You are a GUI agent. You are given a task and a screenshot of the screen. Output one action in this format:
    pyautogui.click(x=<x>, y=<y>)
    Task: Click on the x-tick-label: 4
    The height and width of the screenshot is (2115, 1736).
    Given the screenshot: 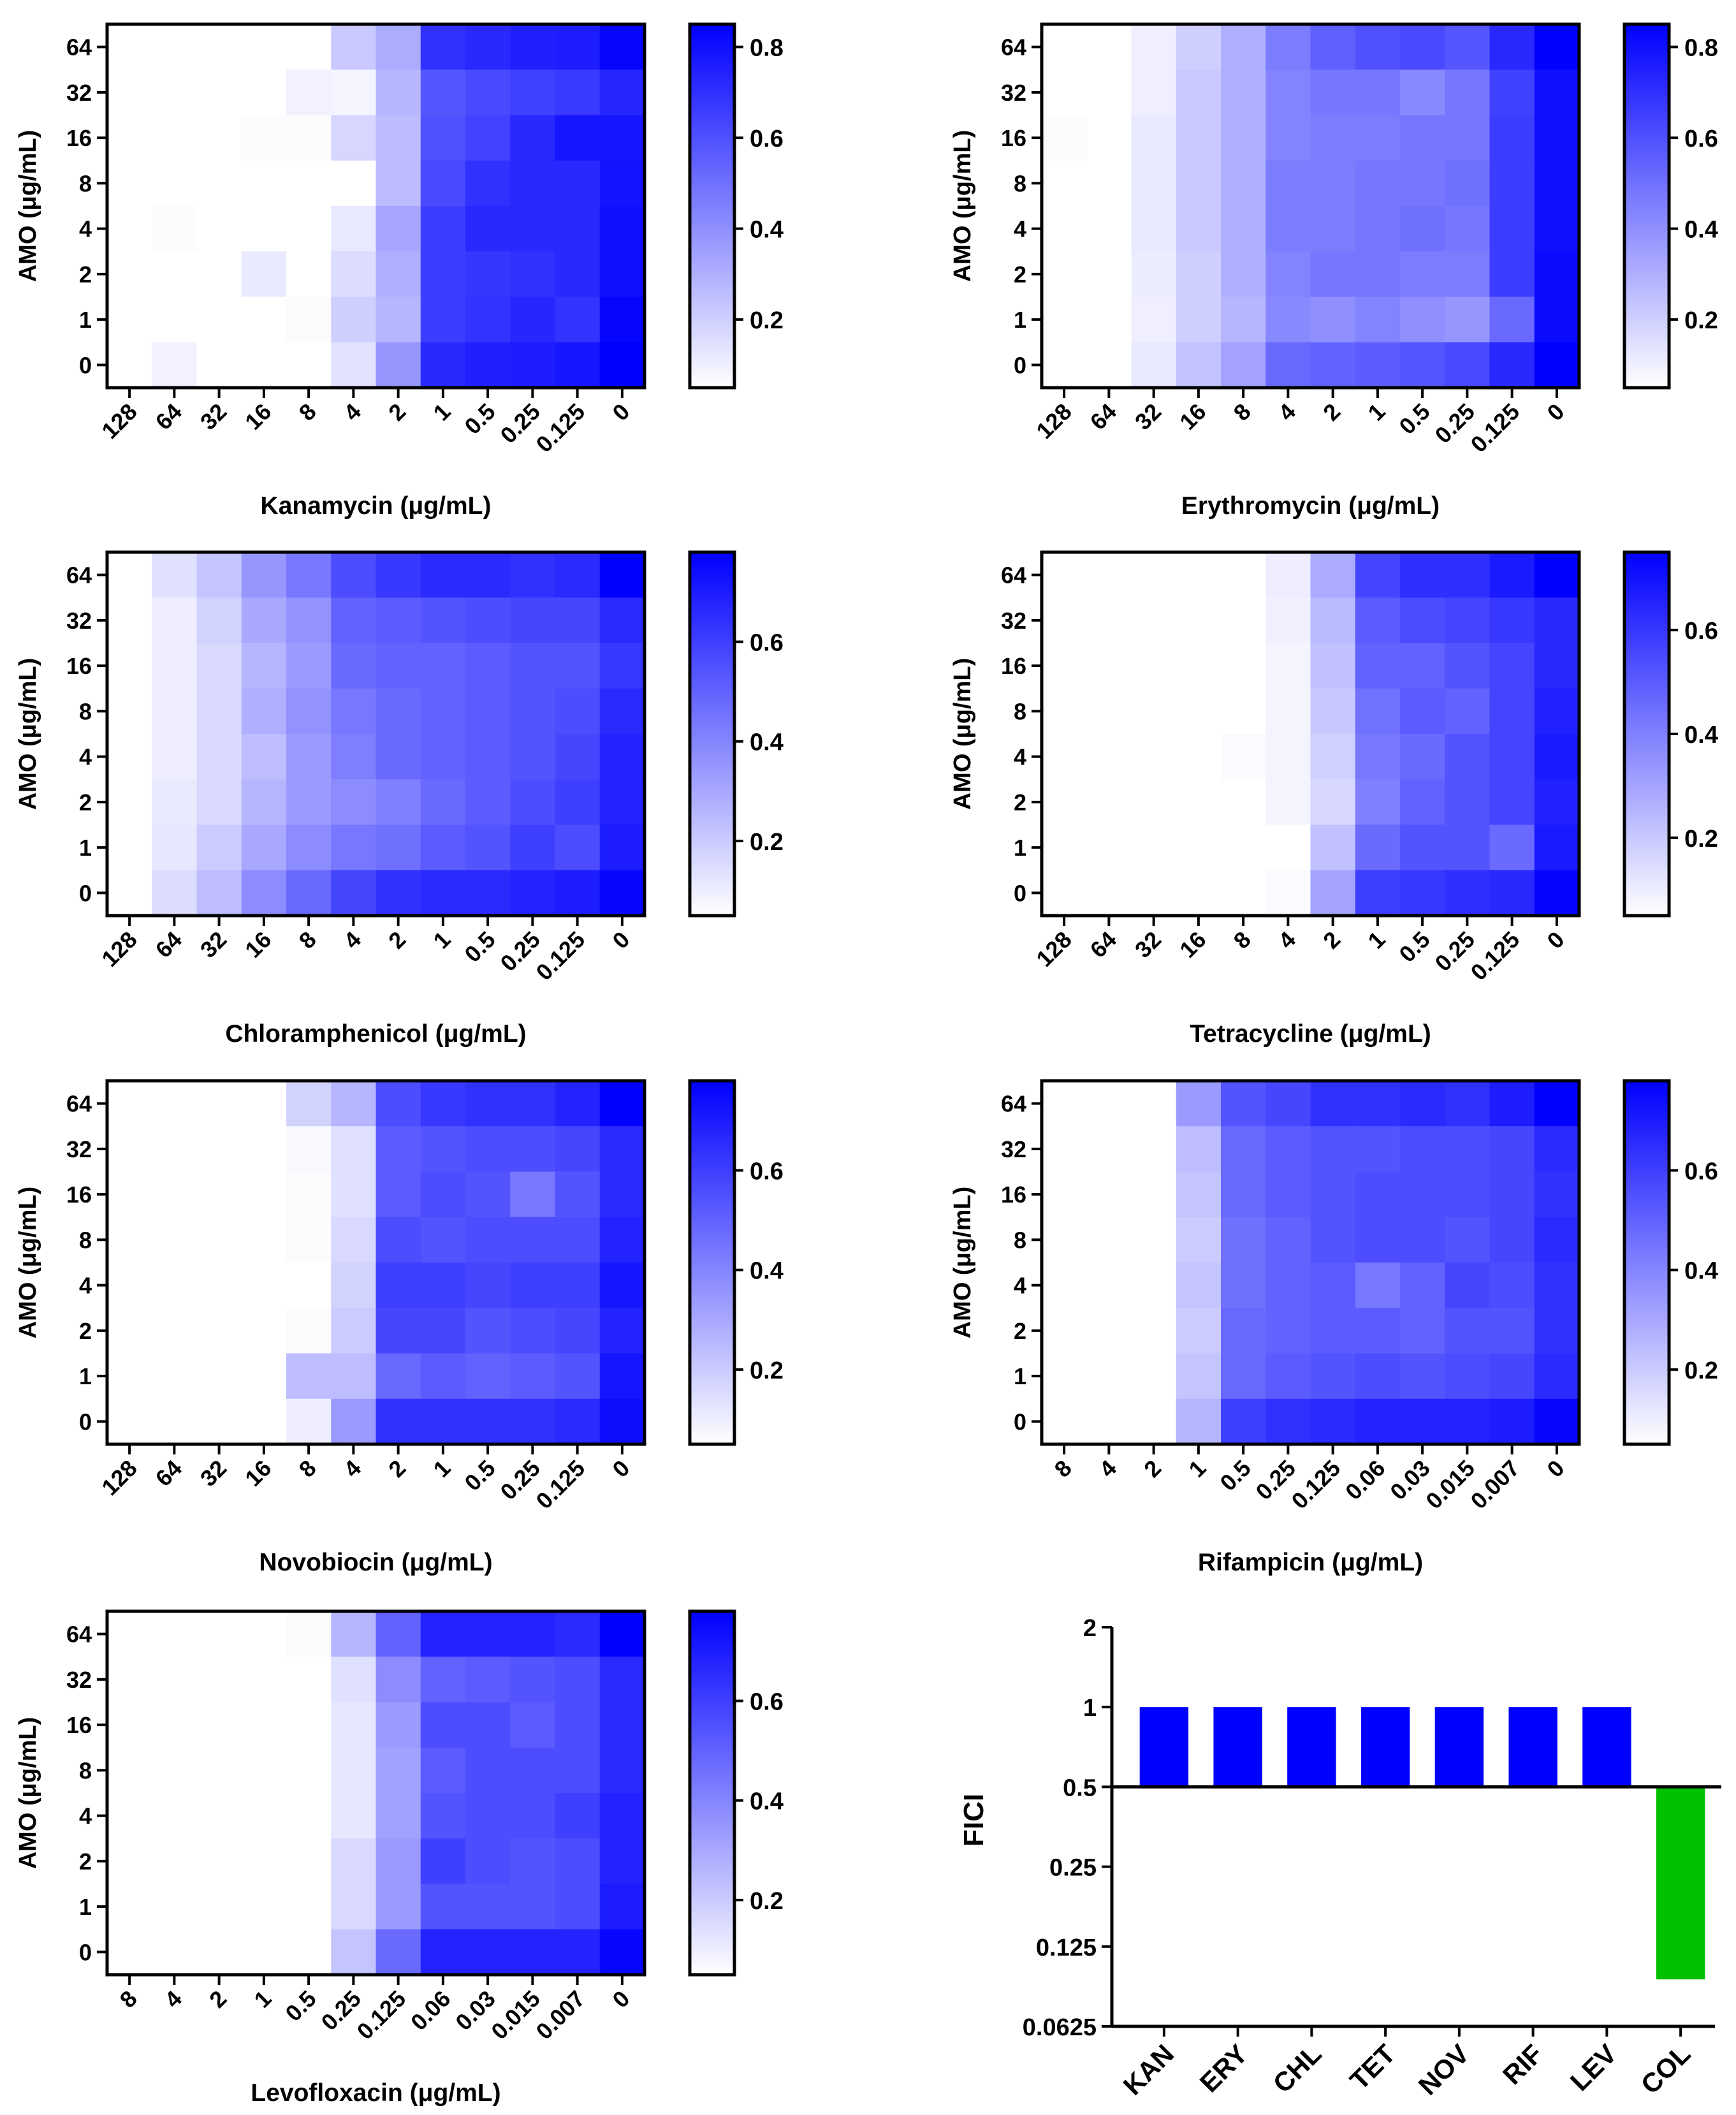 What is the action you would take?
    pyautogui.click(x=352, y=940)
    